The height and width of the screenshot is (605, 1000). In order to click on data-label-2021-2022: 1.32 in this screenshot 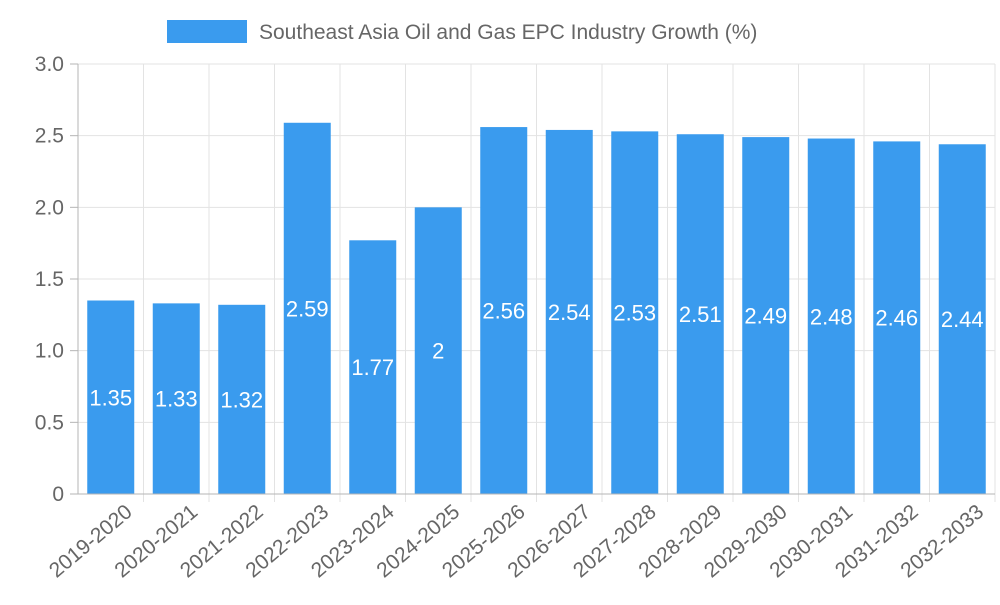, I will do `click(241, 399)`.